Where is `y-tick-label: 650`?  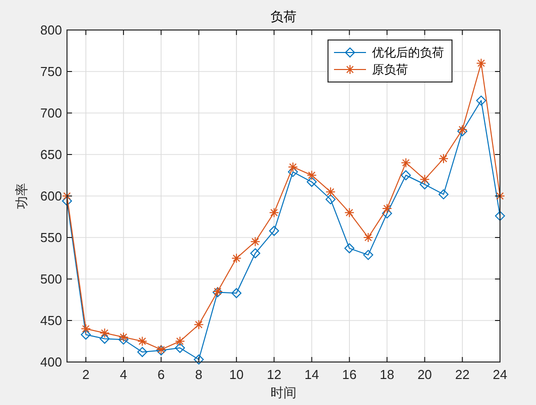 y-tick-label: 650 is located at coordinates (51, 154).